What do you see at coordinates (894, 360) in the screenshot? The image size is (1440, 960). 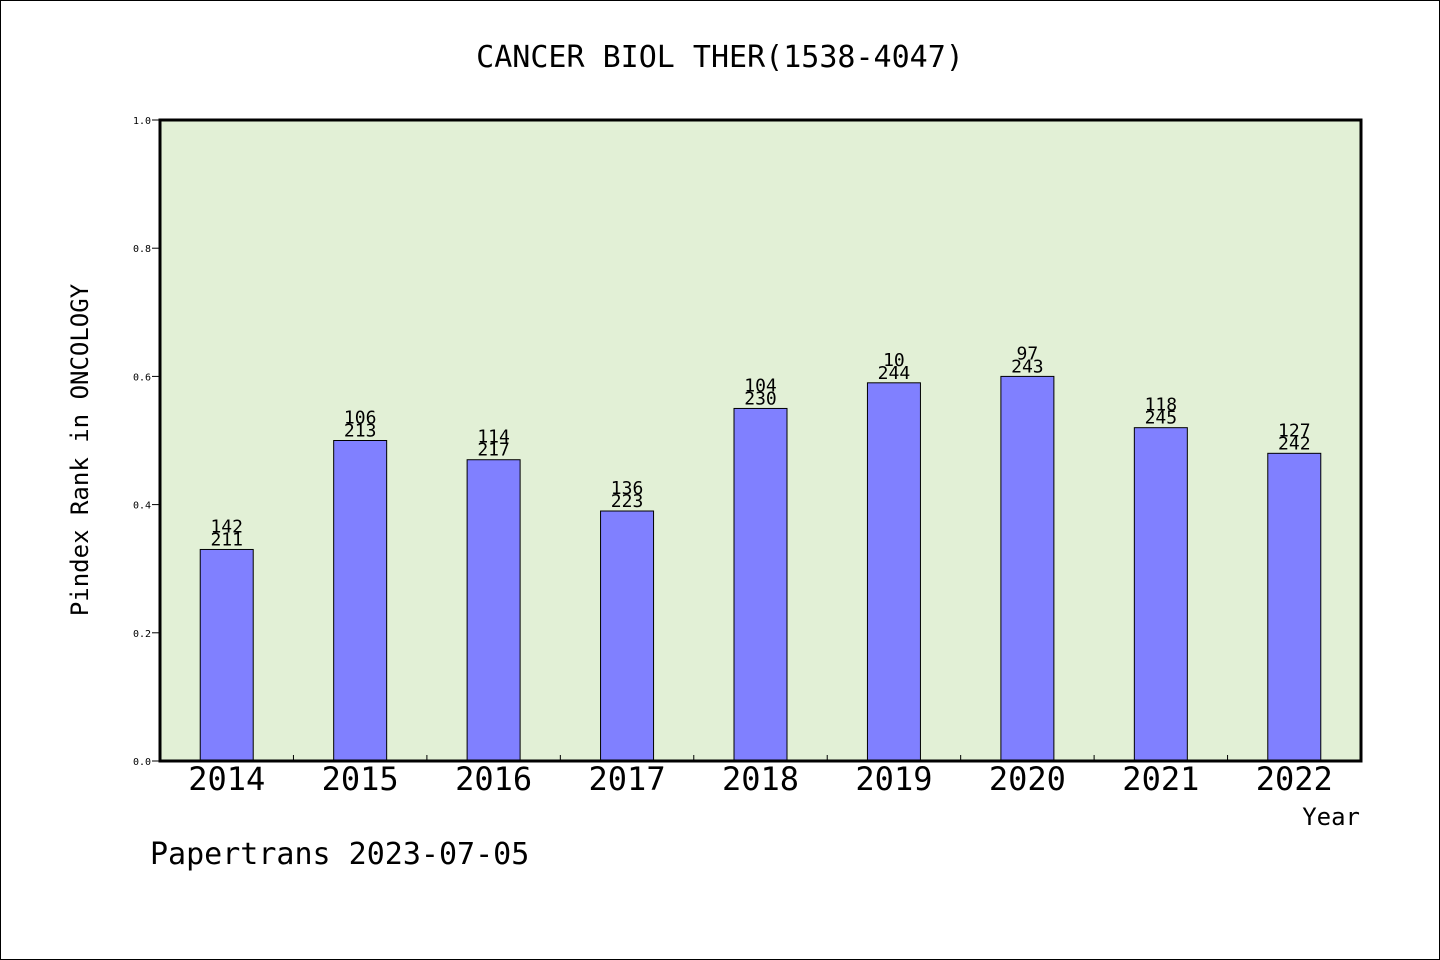 I see `bar-label-top: 10` at bounding box center [894, 360].